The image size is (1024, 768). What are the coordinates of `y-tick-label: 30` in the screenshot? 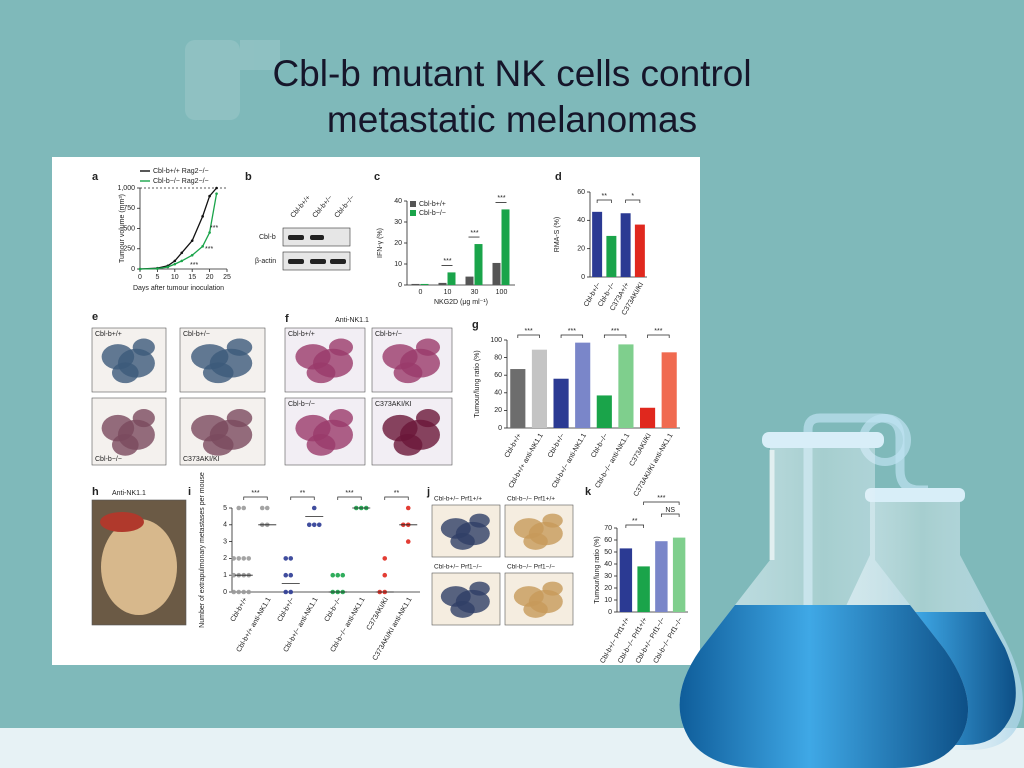 It's located at (608, 576).